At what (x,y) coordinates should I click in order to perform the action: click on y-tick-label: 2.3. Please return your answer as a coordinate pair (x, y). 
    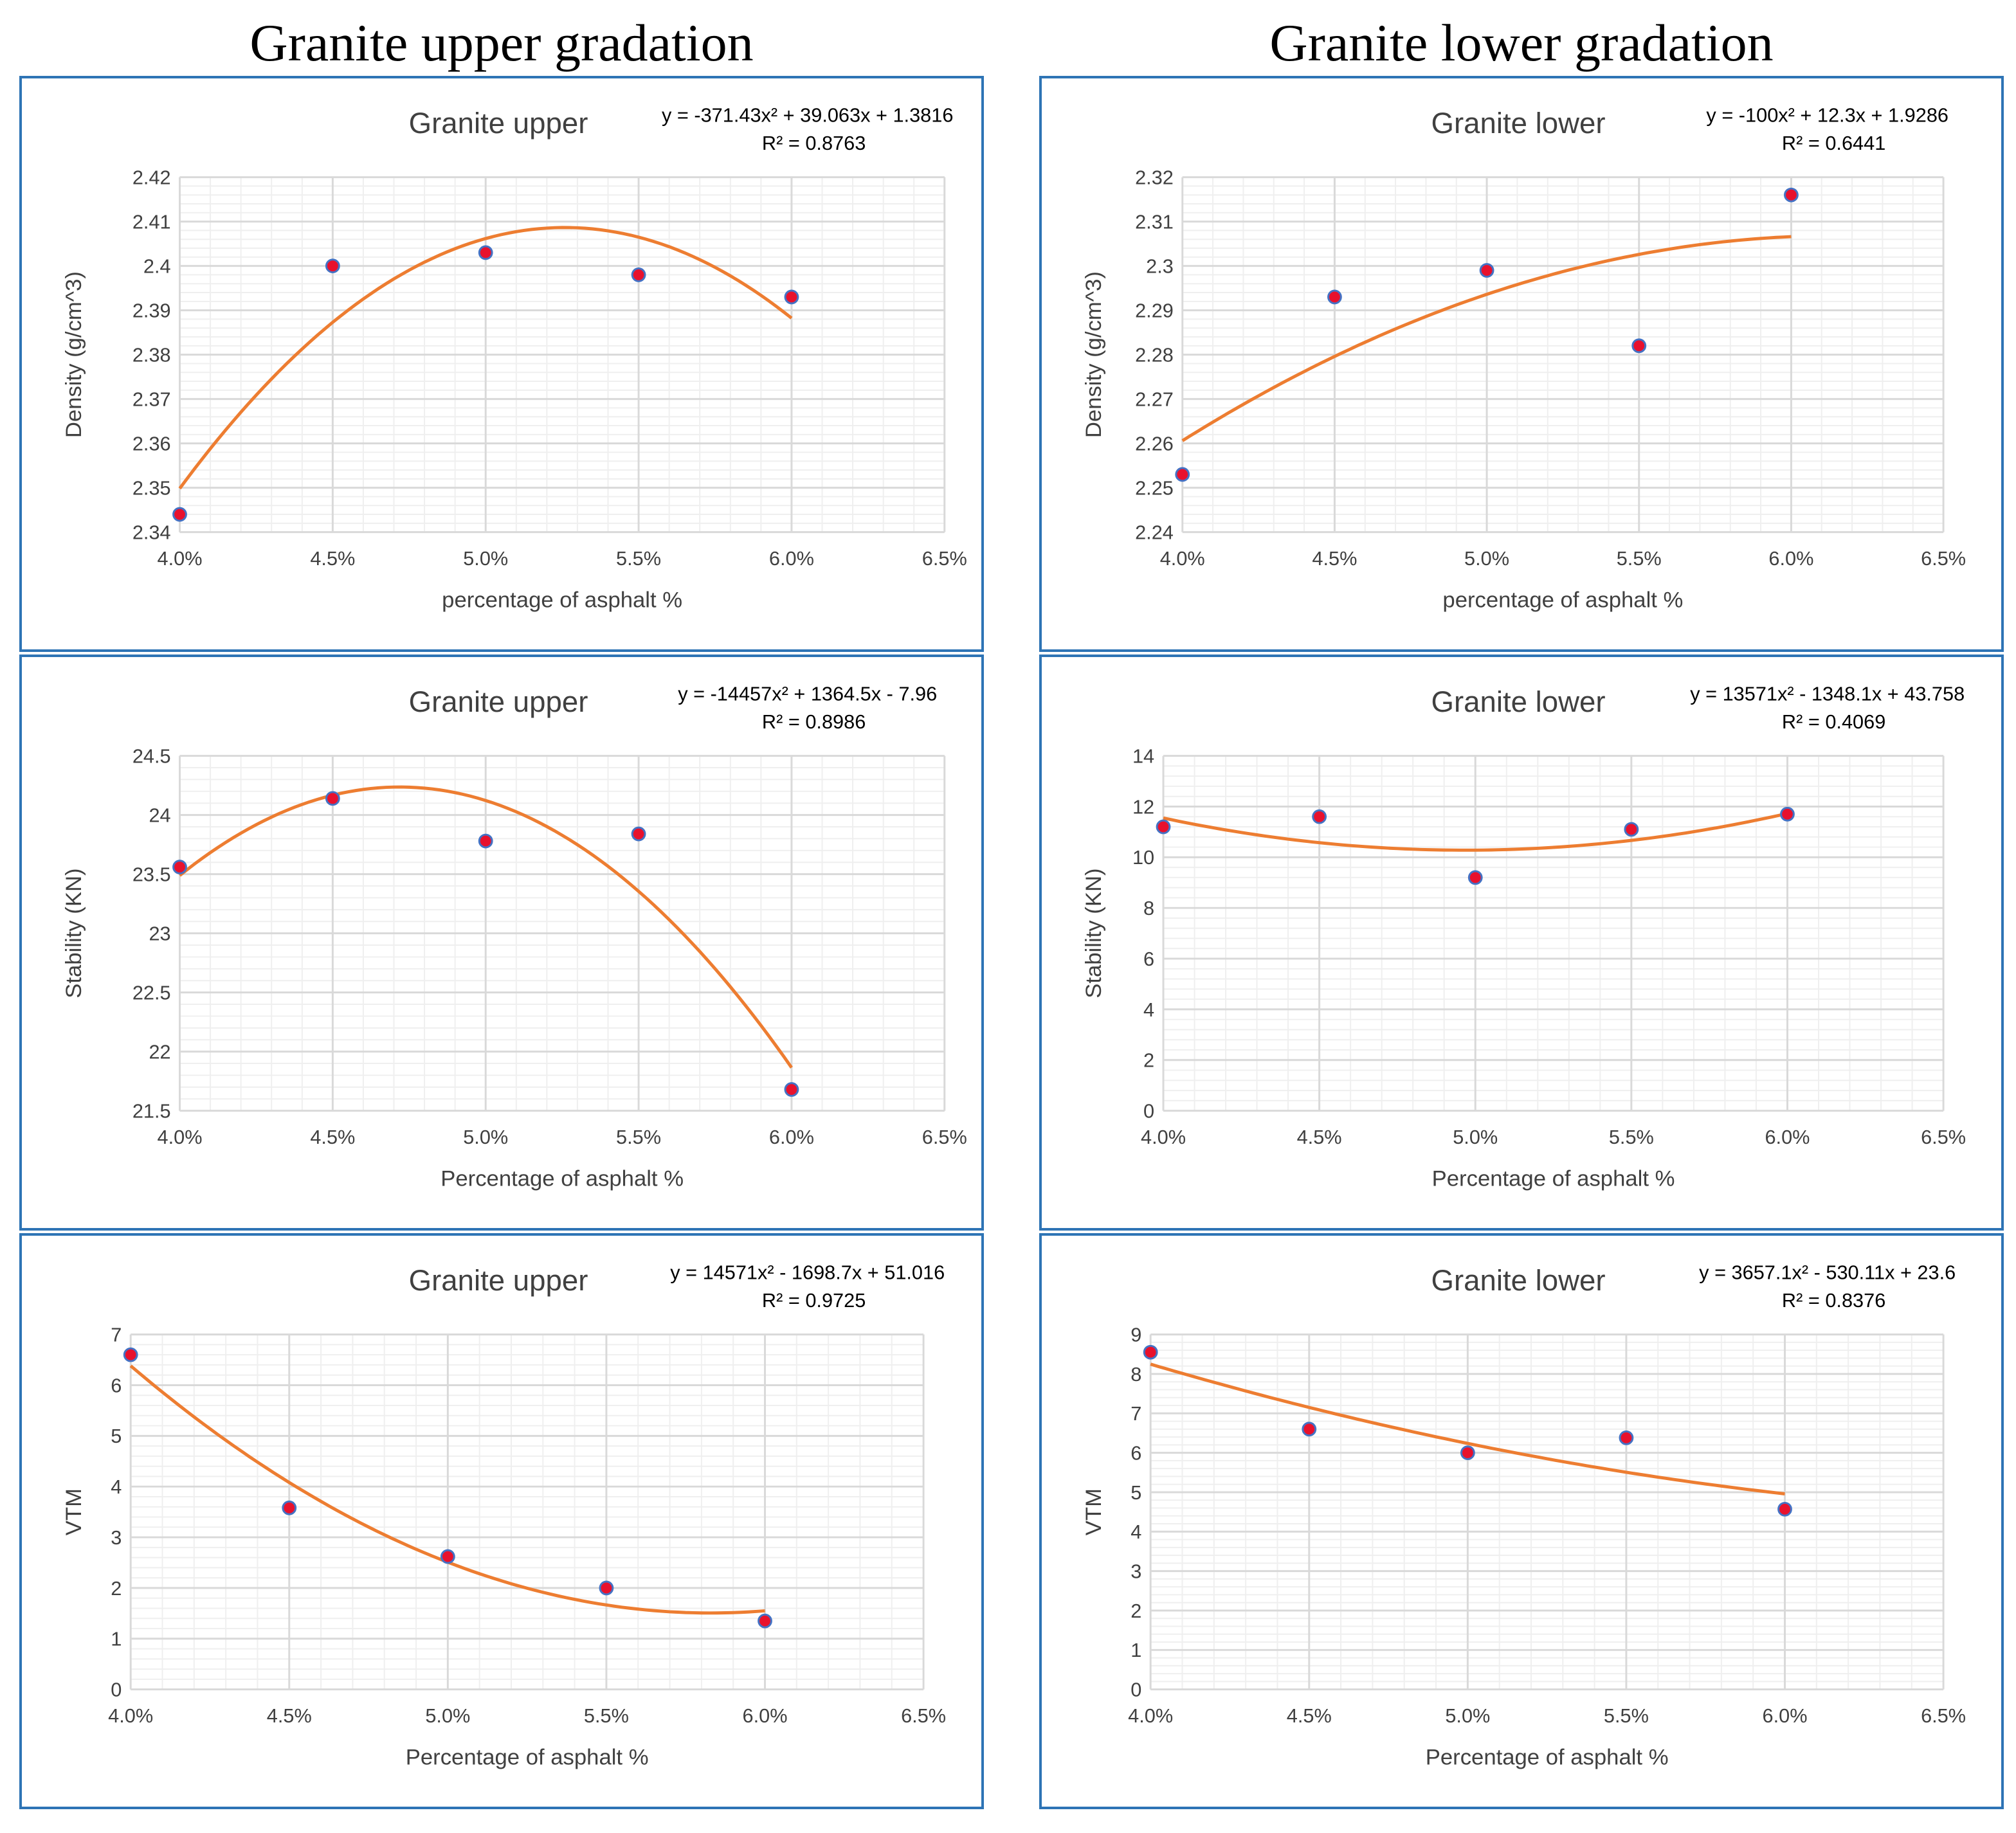
    Looking at the image, I should click on (1160, 266).